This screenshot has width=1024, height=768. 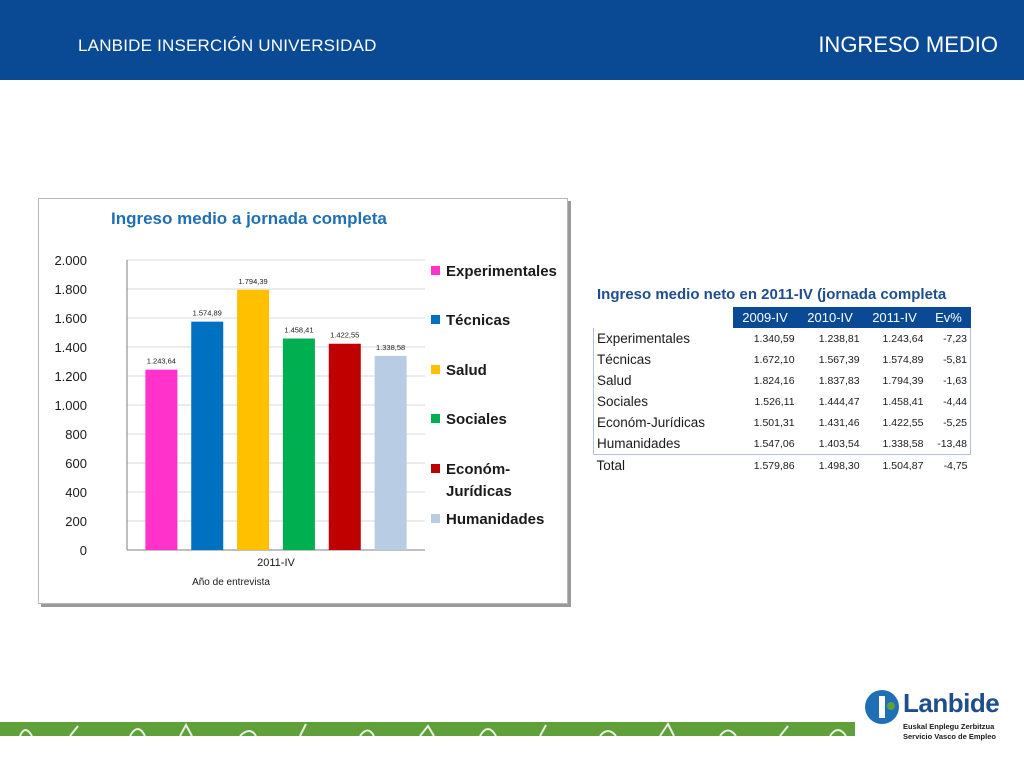 I want to click on y-tick-label: 1.000, so click(x=70, y=405).